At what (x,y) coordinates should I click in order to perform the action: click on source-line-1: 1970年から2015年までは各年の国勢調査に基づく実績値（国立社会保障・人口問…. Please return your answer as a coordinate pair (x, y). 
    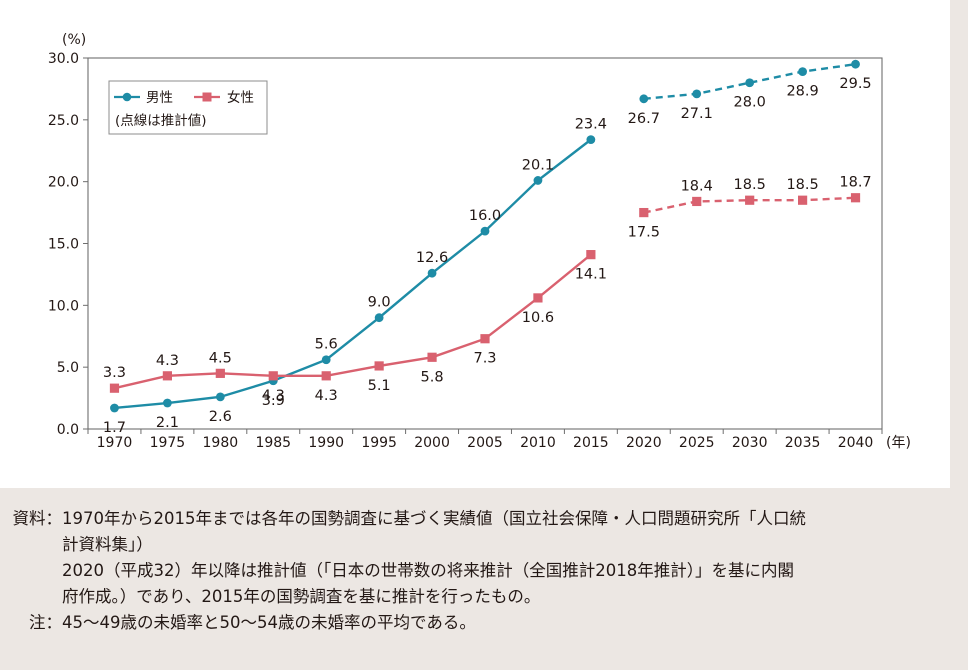
    Looking at the image, I should click on (434, 518).